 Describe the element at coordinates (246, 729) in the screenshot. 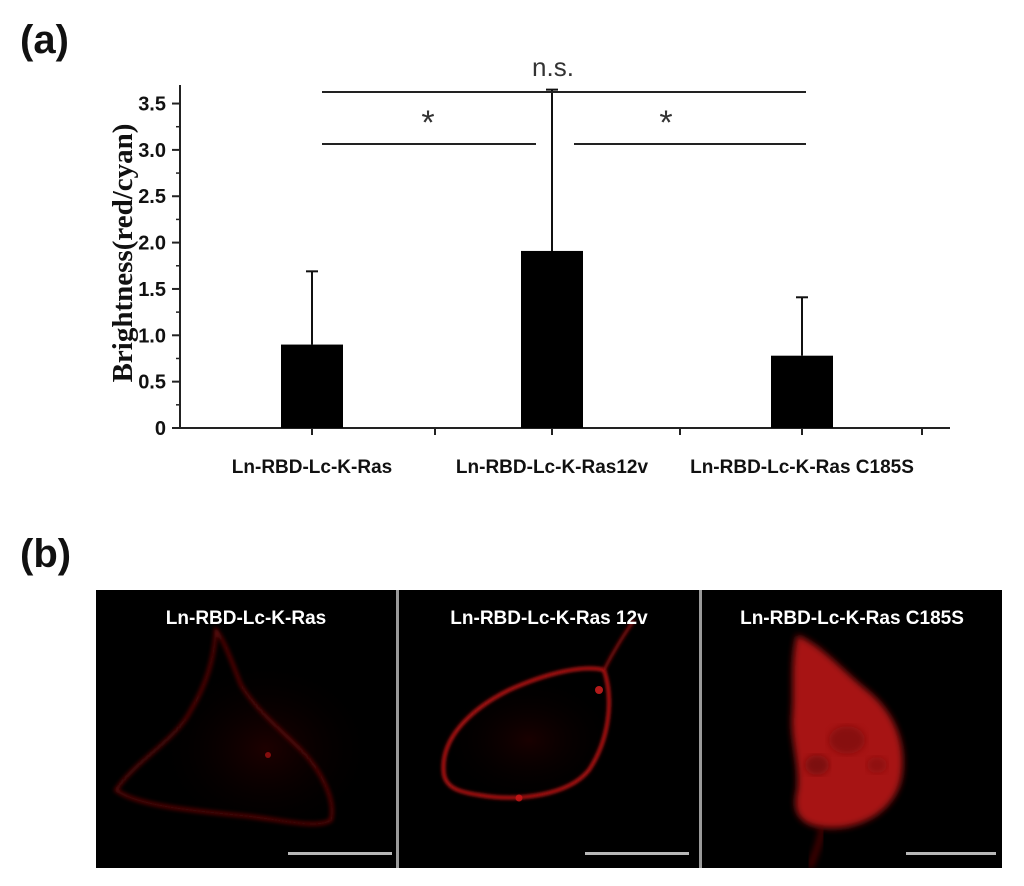

I see `micrograph-panel-k-ras: Ln-RBD-Lc-K-Ras` at that location.